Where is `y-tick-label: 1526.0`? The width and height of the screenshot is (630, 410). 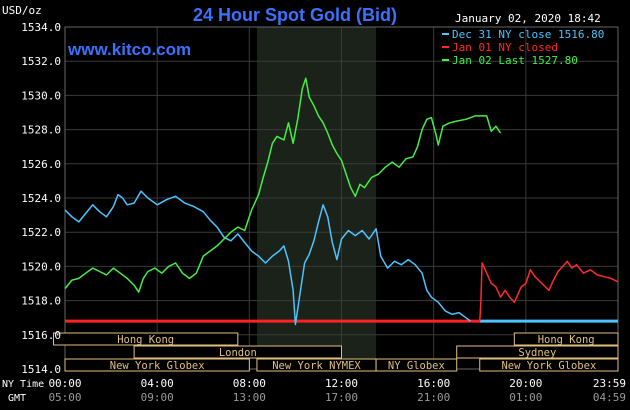 y-tick-label: 1526.0 is located at coordinates (41, 164).